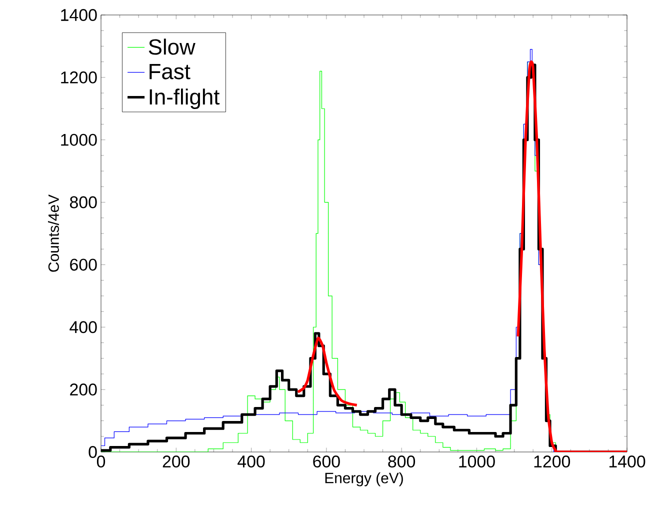 The height and width of the screenshot is (506, 667). Describe the element at coordinates (552, 462) in the screenshot. I see `x-tick-label: 1200` at that location.